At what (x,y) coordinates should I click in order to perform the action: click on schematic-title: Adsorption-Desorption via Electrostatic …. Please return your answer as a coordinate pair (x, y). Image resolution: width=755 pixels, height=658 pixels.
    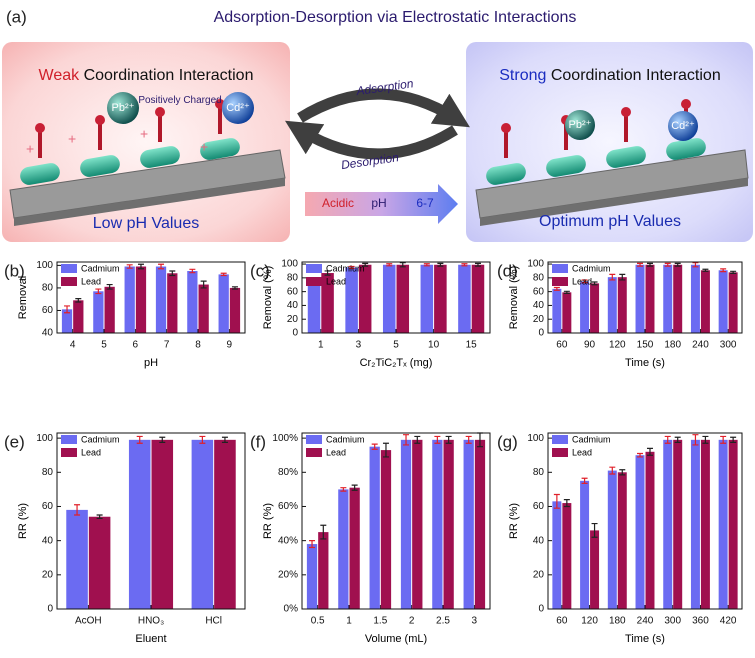
    Looking at the image, I should click on (395, 17).